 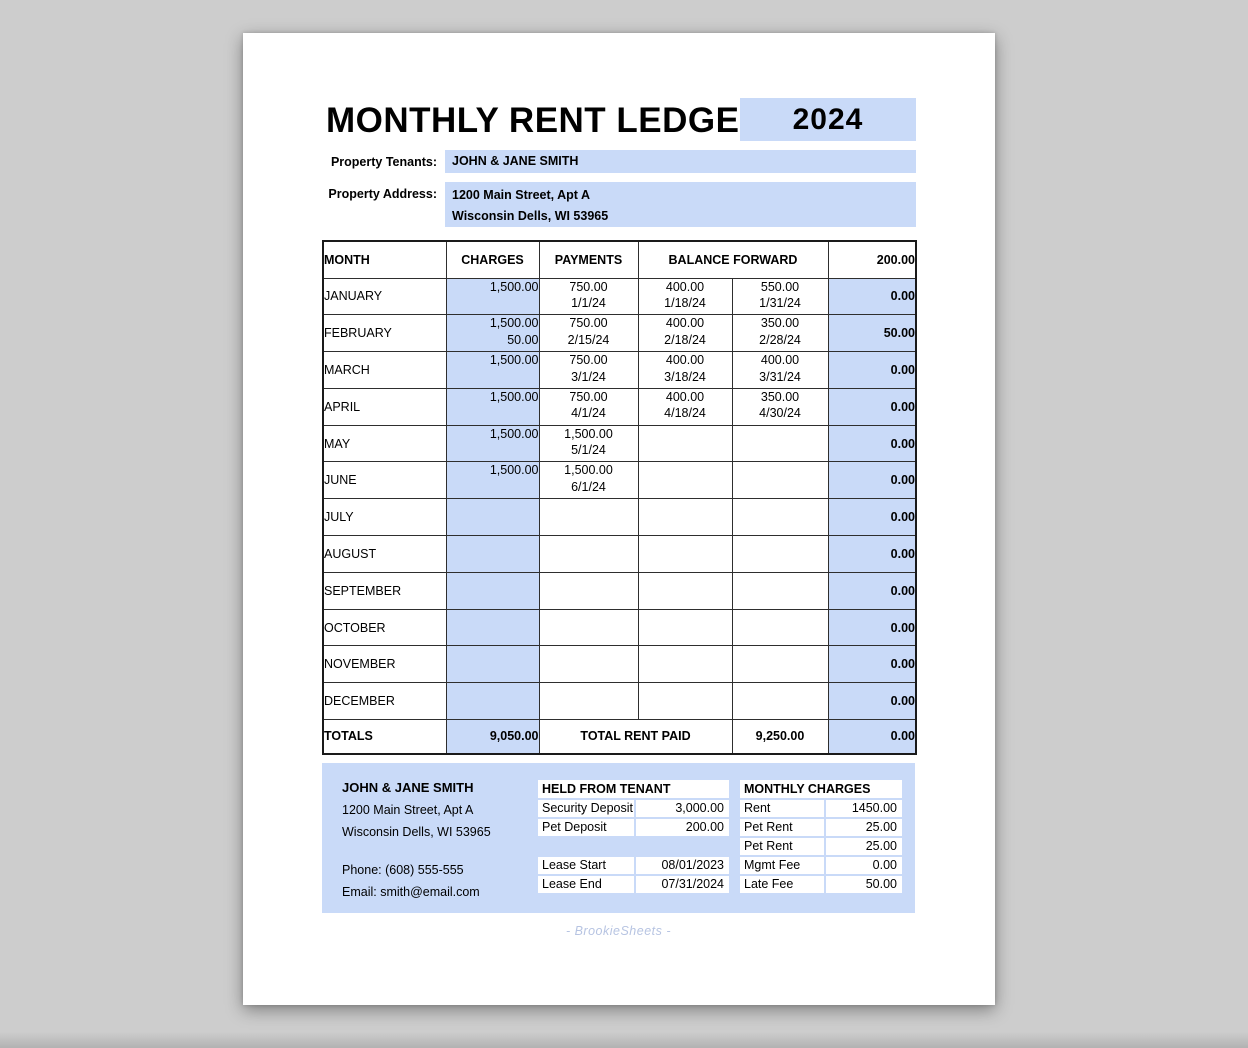 I want to click on payment-cell: 750.00 2/15/24, so click(x=588, y=333).